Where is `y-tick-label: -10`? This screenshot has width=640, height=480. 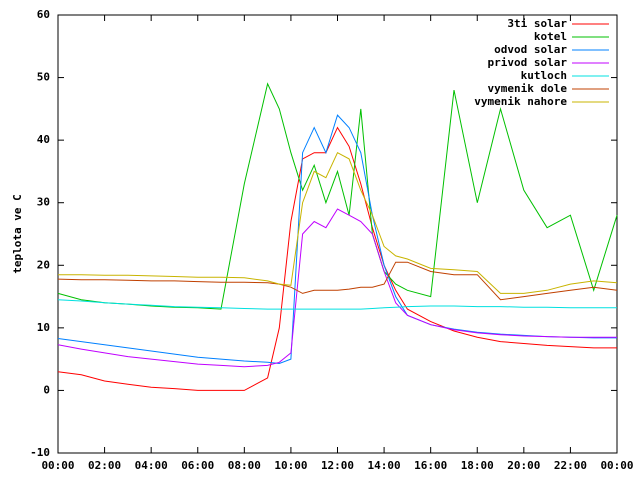
y-tick-label: -10 is located at coordinates (40, 452).